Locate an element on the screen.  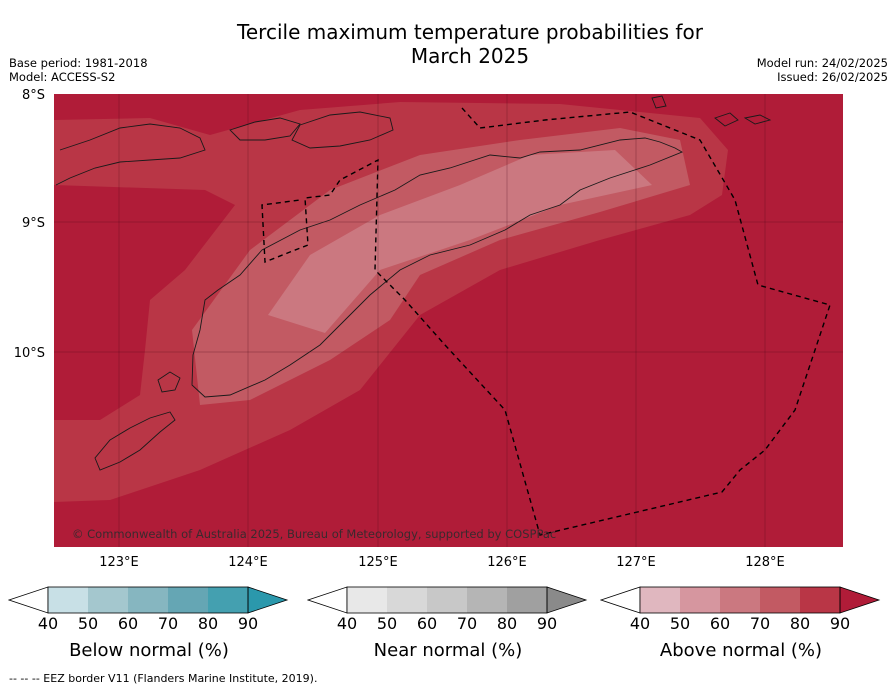
lon-label-125e: 125°E is located at coordinates (378, 562).